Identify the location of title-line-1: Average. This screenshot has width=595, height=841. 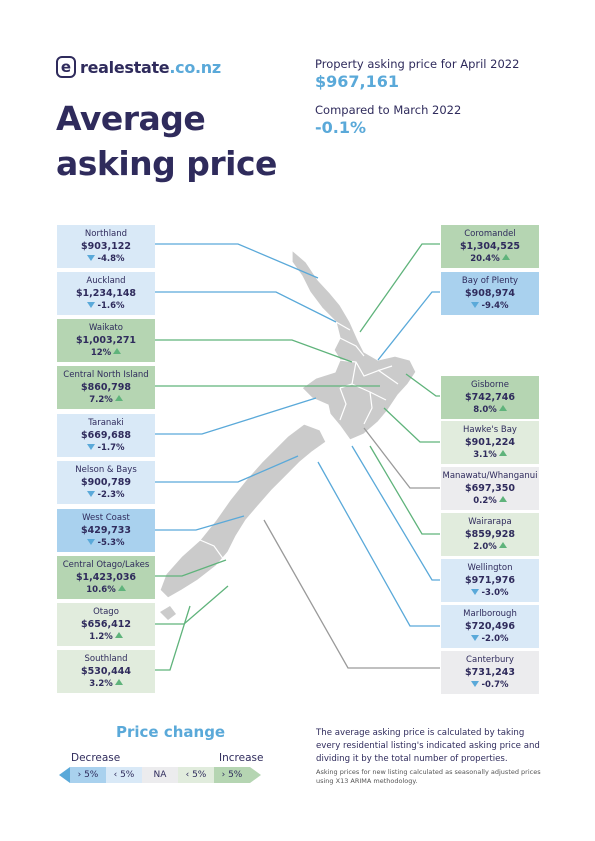
(131, 118).